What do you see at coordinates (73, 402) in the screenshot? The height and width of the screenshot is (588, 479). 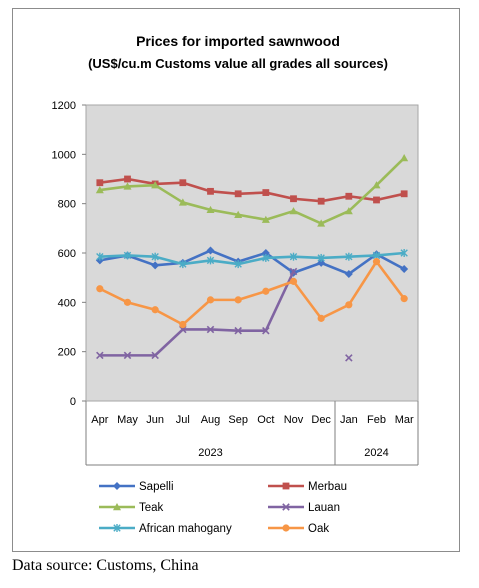 I see `y-tick-label: 0` at bounding box center [73, 402].